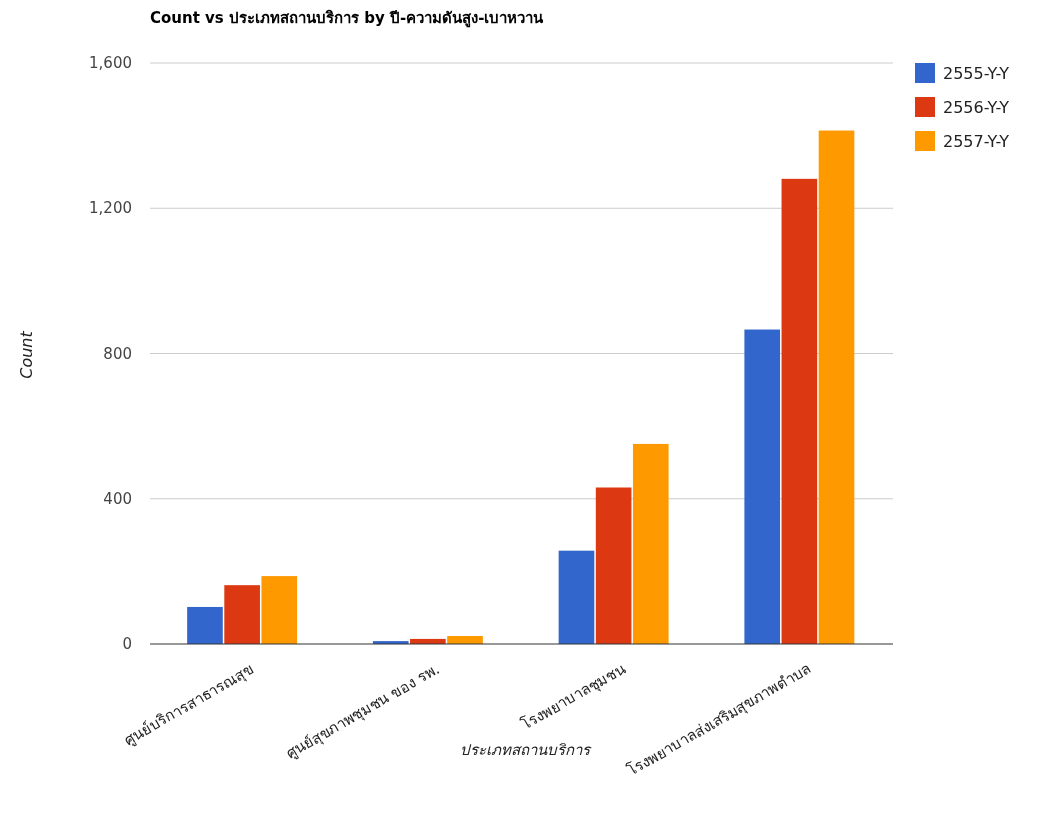  What do you see at coordinates (117, 353) in the screenshot?
I see `y-tick-label: 800` at bounding box center [117, 353].